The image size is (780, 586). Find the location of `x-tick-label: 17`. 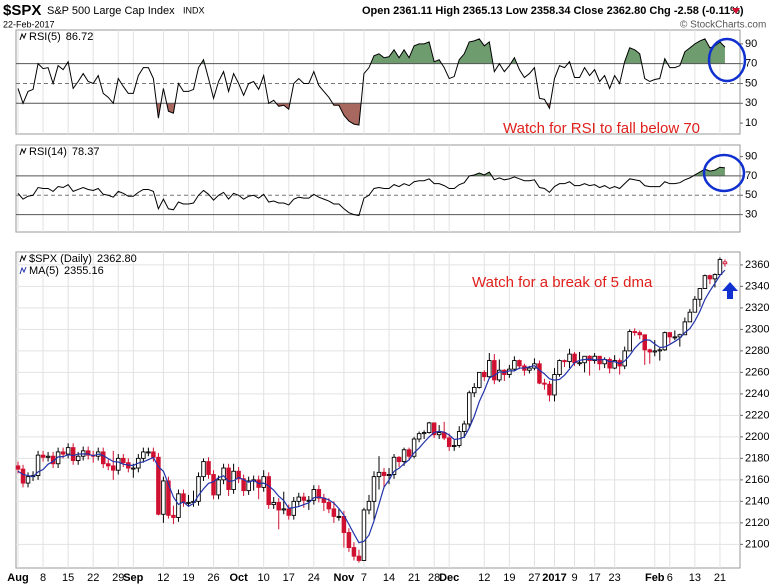

x-tick-label: 17 is located at coordinates (594, 578).